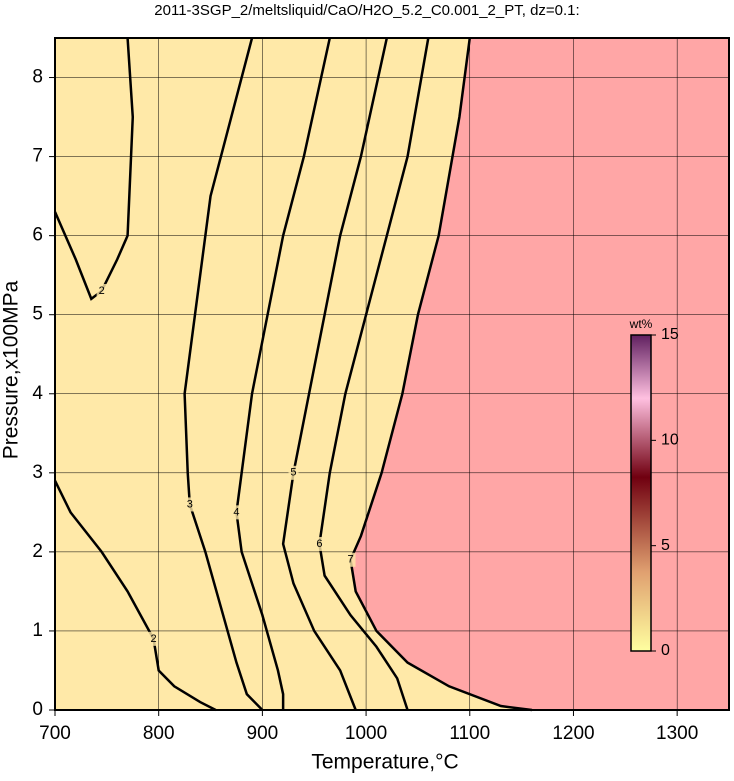  Describe the element at coordinates (665, 650) in the screenshot. I see `colorbar-tick-label: 0` at that location.